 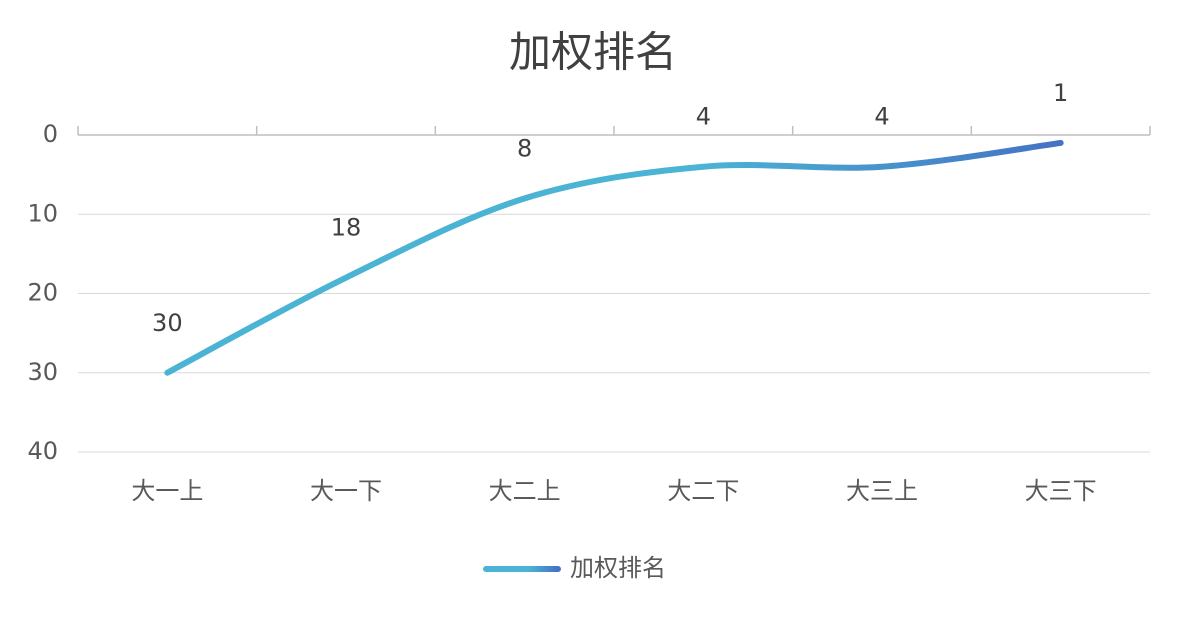 I want to click on x-tick-label: 大三下, so click(x=1061, y=491).